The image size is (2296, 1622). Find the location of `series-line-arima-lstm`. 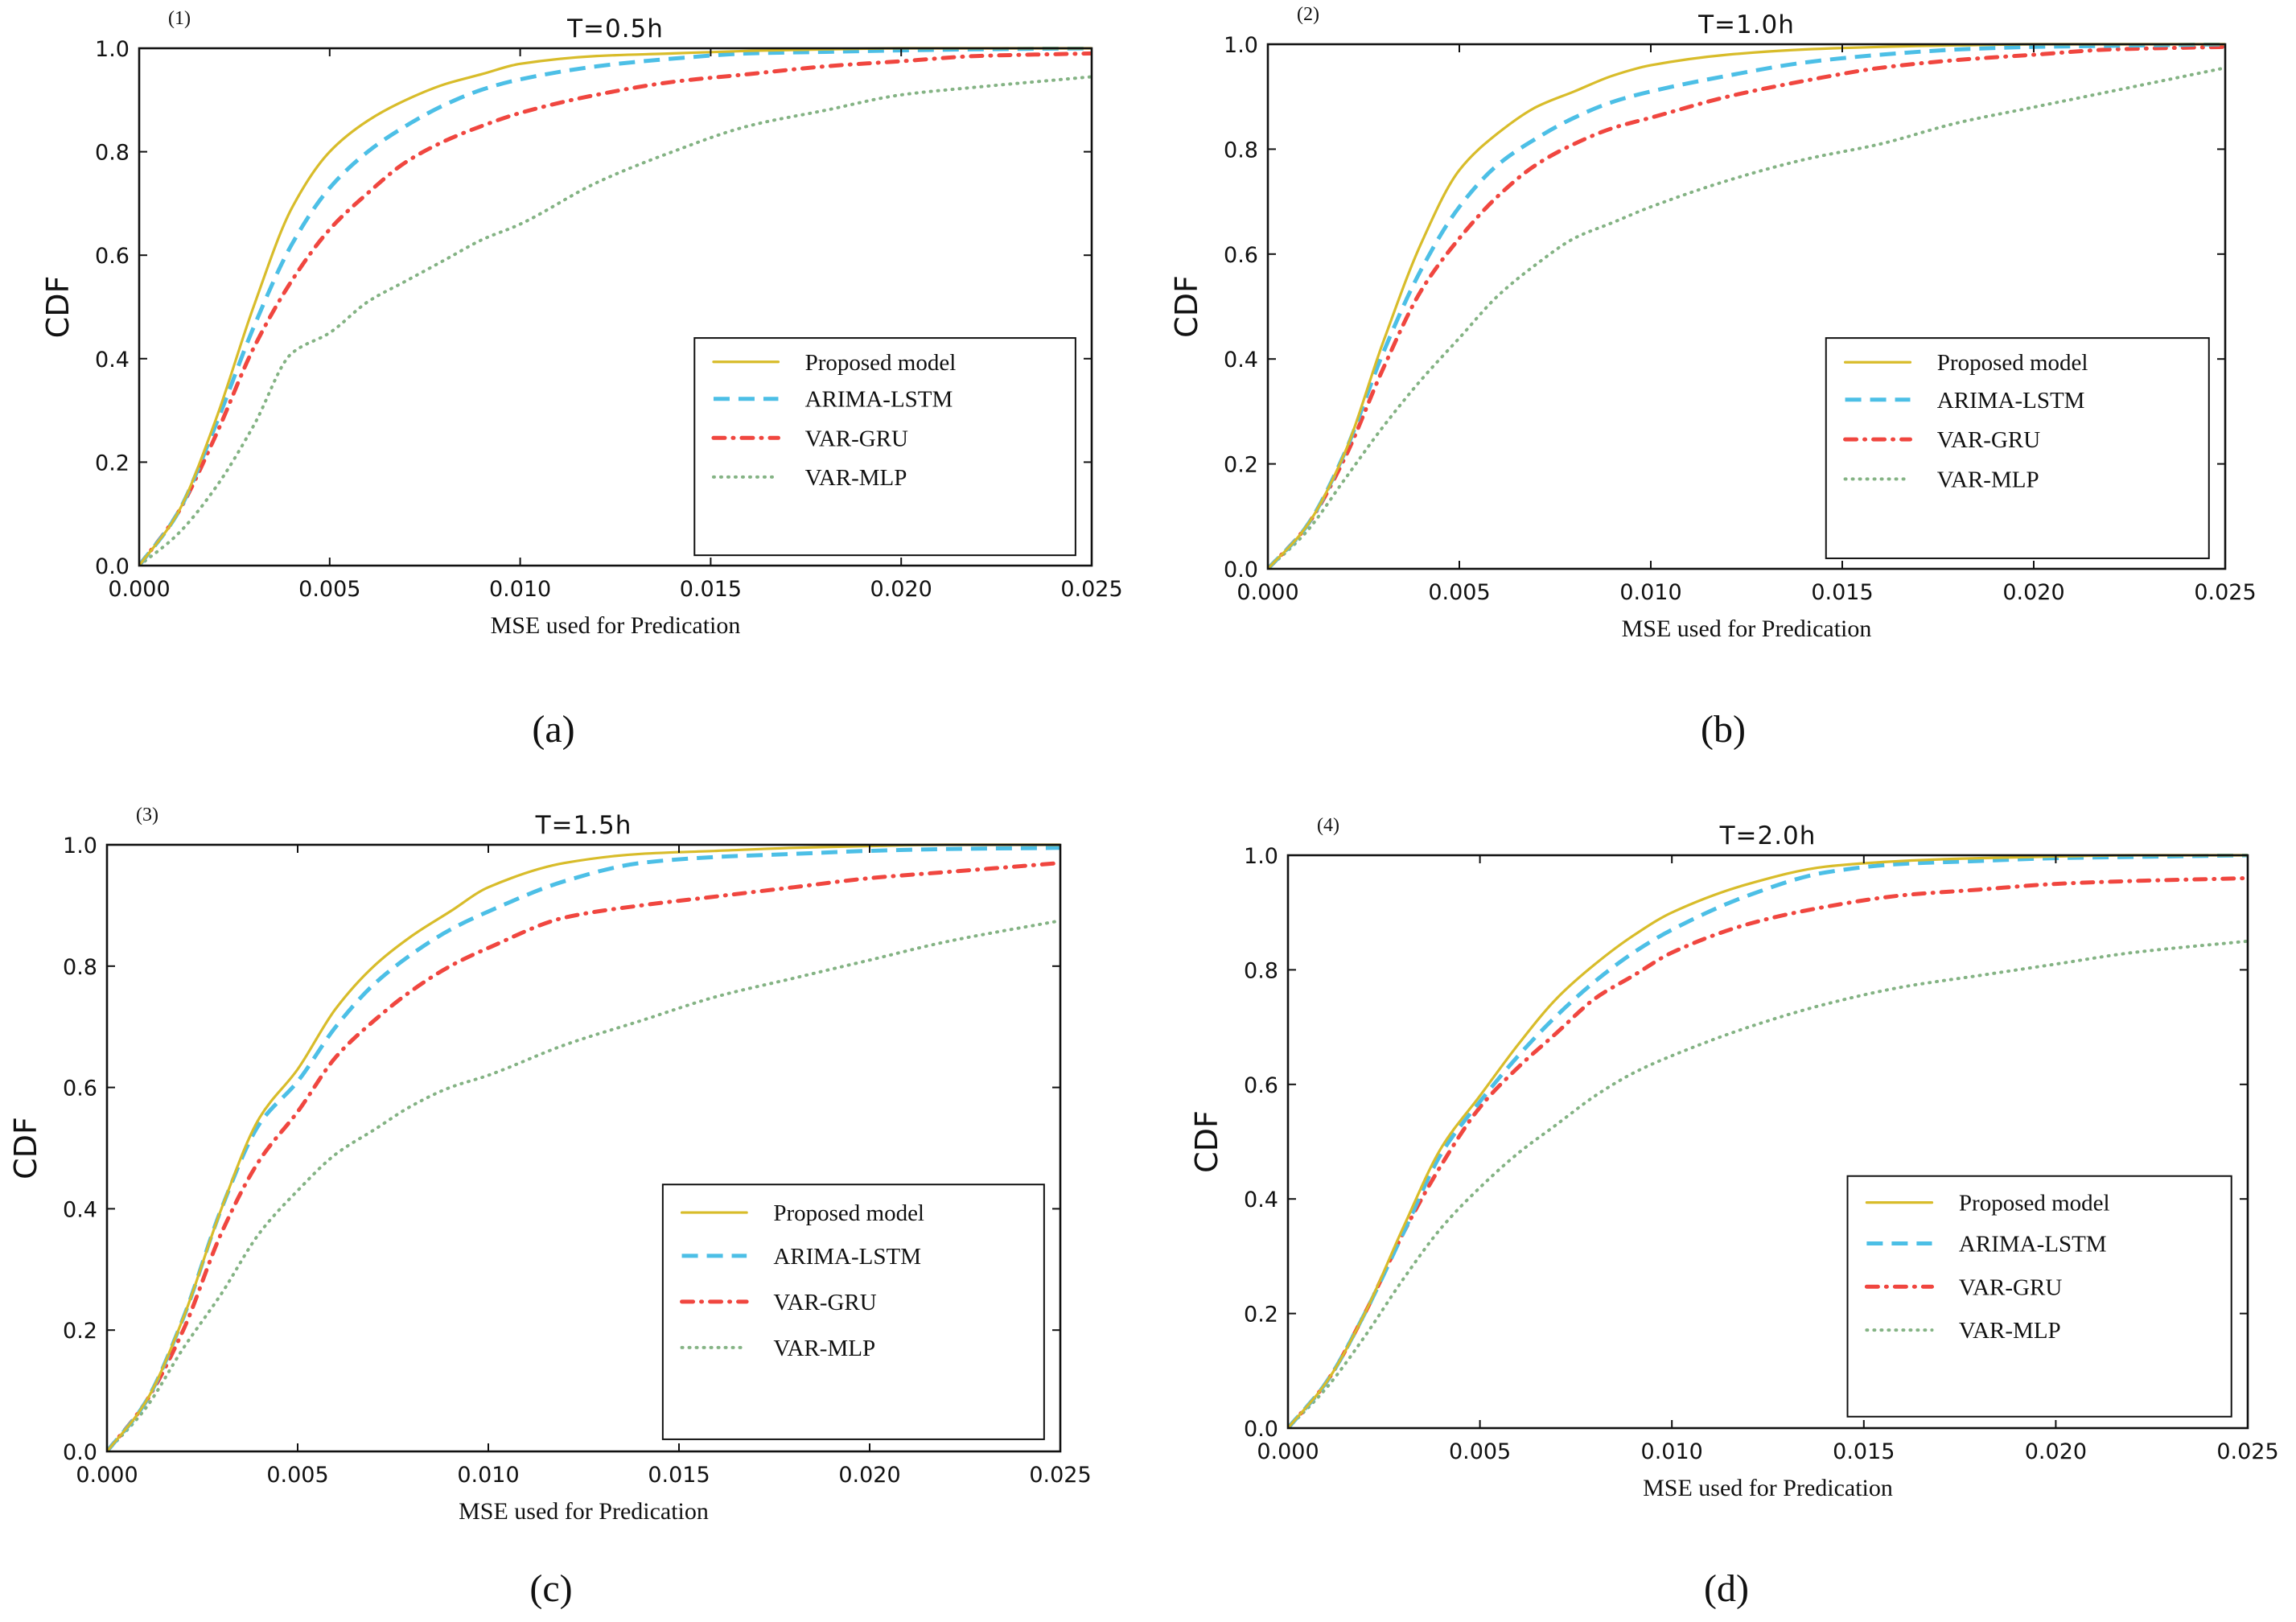

series-line-arima-lstm is located at coordinates (615, 306).